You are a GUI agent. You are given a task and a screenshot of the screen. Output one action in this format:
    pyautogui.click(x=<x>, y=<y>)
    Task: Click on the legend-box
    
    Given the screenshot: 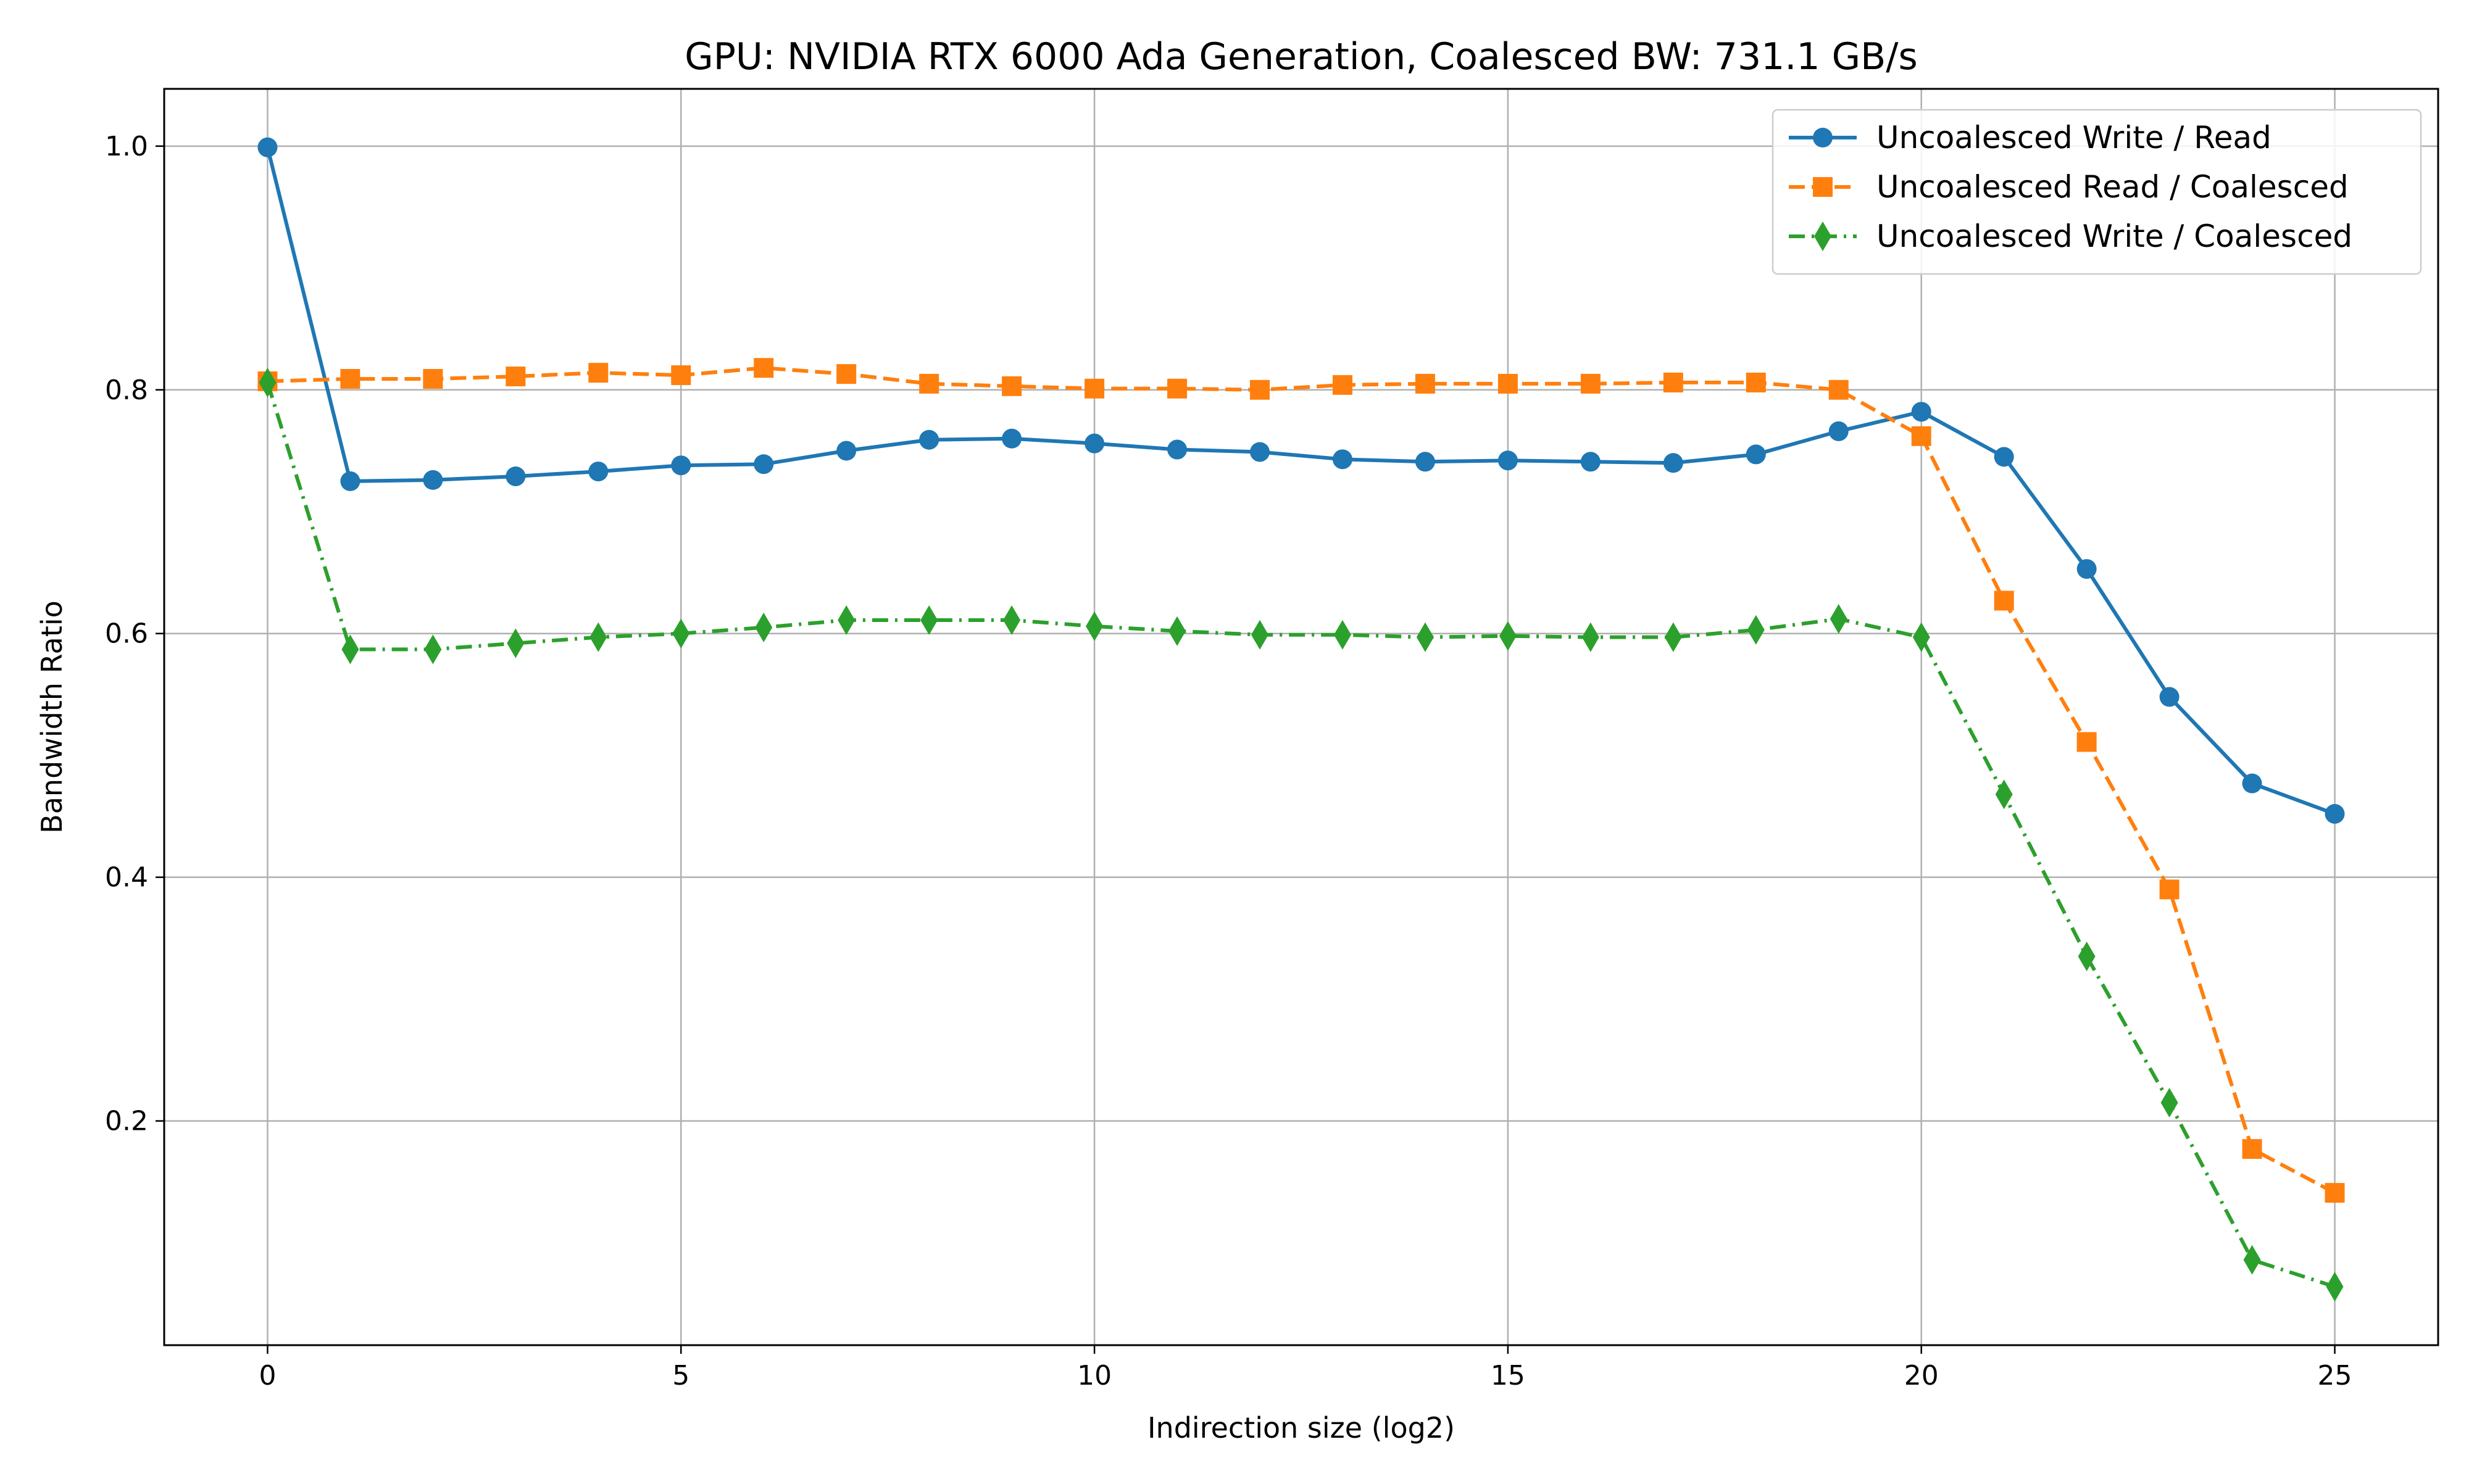 What is the action you would take?
    pyautogui.click(x=2097, y=192)
    